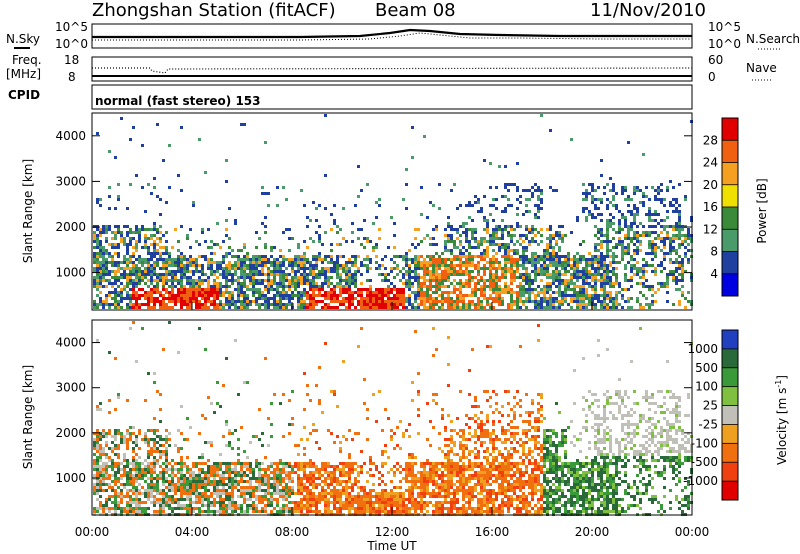 Image resolution: width=800 pixels, height=554 pixels. Describe the element at coordinates (28, 211) in the screenshot. I see `power-ylabel: Slant Range [km]` at that location.